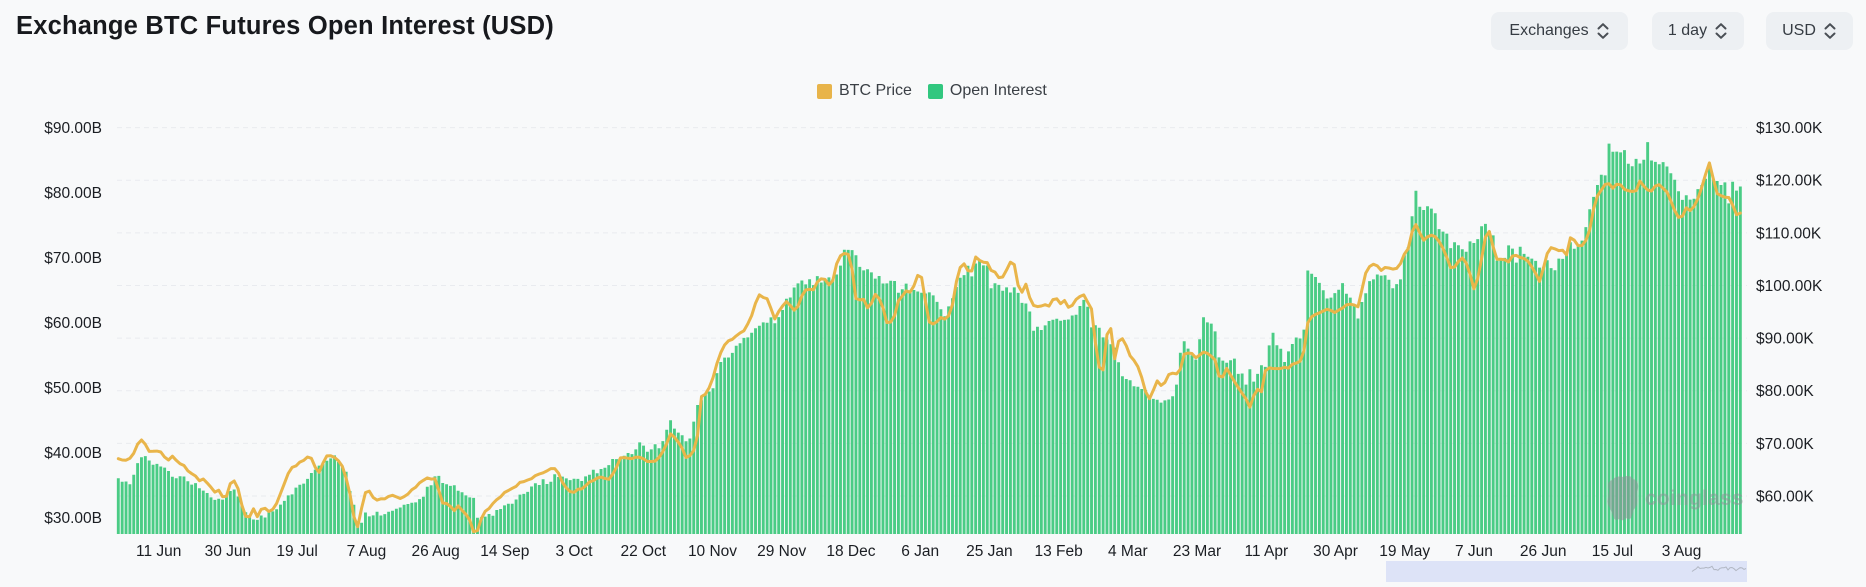 Image resolution: width=1866 pixels, height=587 pixels. Describe the element at coordinates (1789, 233) in the screenshot. I see `svg-text: $110.00K` at that location.